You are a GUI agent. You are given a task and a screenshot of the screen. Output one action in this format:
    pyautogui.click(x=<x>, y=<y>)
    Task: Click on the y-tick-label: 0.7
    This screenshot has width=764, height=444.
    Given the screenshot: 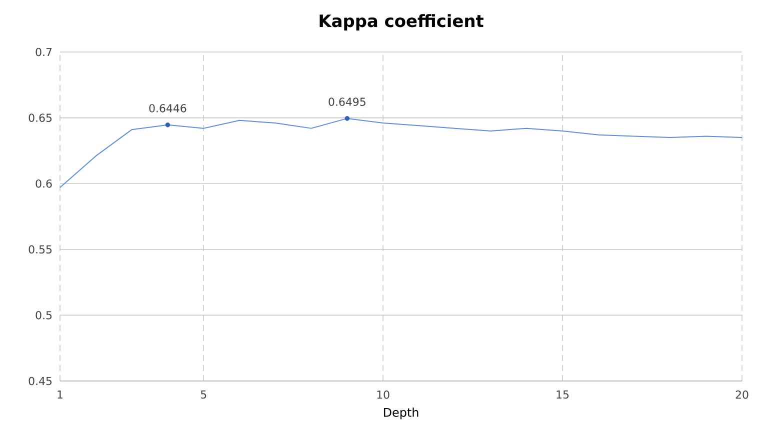 What is the action you would take?
    pyautogui.click(x=44, y=52)
    